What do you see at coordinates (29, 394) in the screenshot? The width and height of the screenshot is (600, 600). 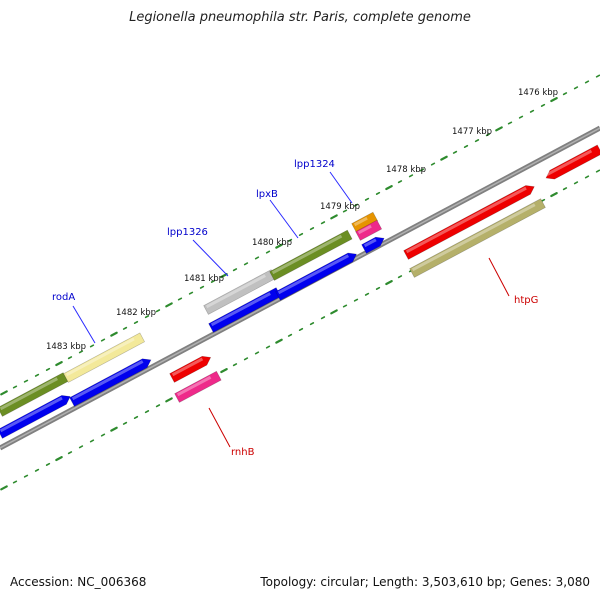 I see `gene-olive-left-shine` at bounding box center [29, 394].